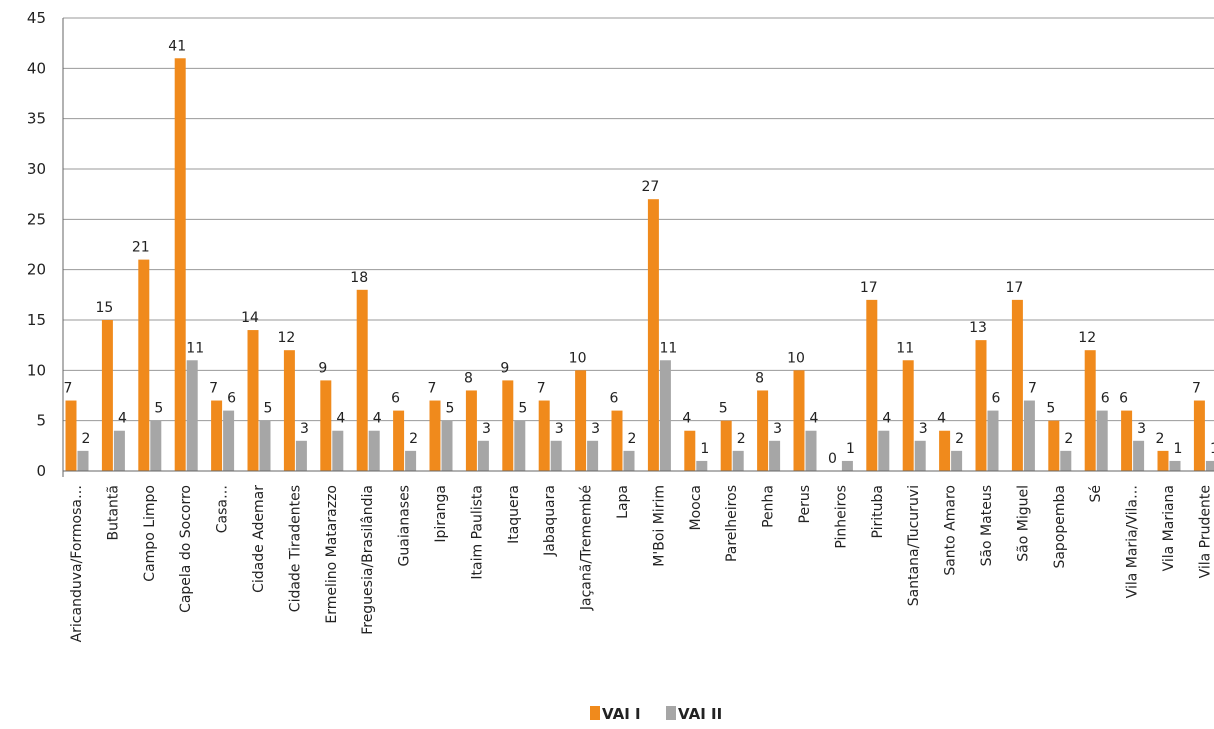 The width and height of the screenshot is (1214, 729). I want to click on data-label-vai-ii-5: 5, so click(268, 409).